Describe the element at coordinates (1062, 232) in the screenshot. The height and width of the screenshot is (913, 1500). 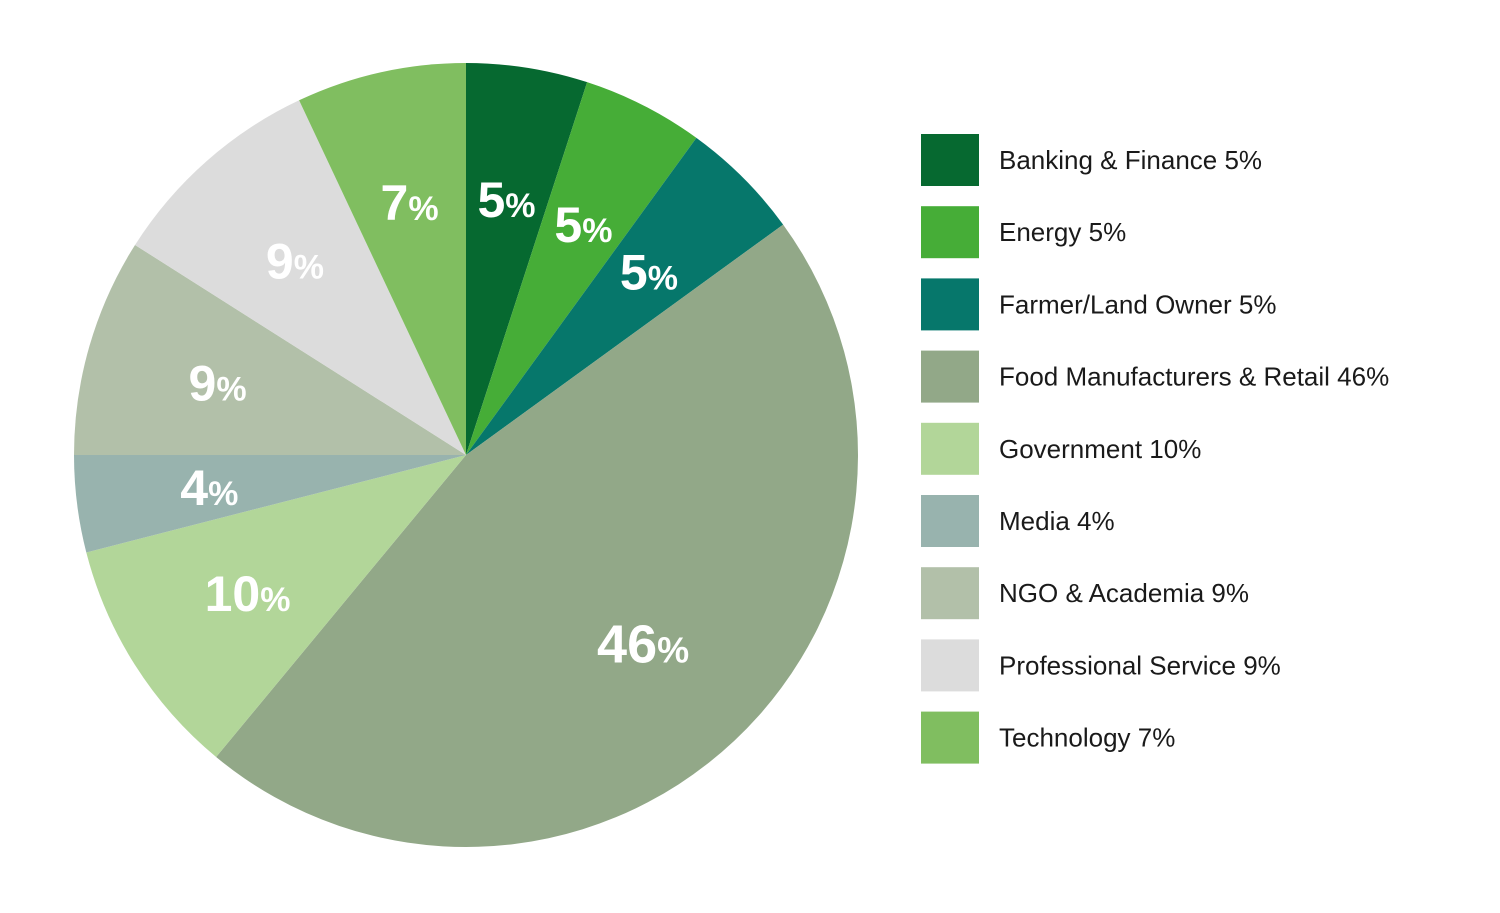
I see `legend-label: Energy 5%` at that location.